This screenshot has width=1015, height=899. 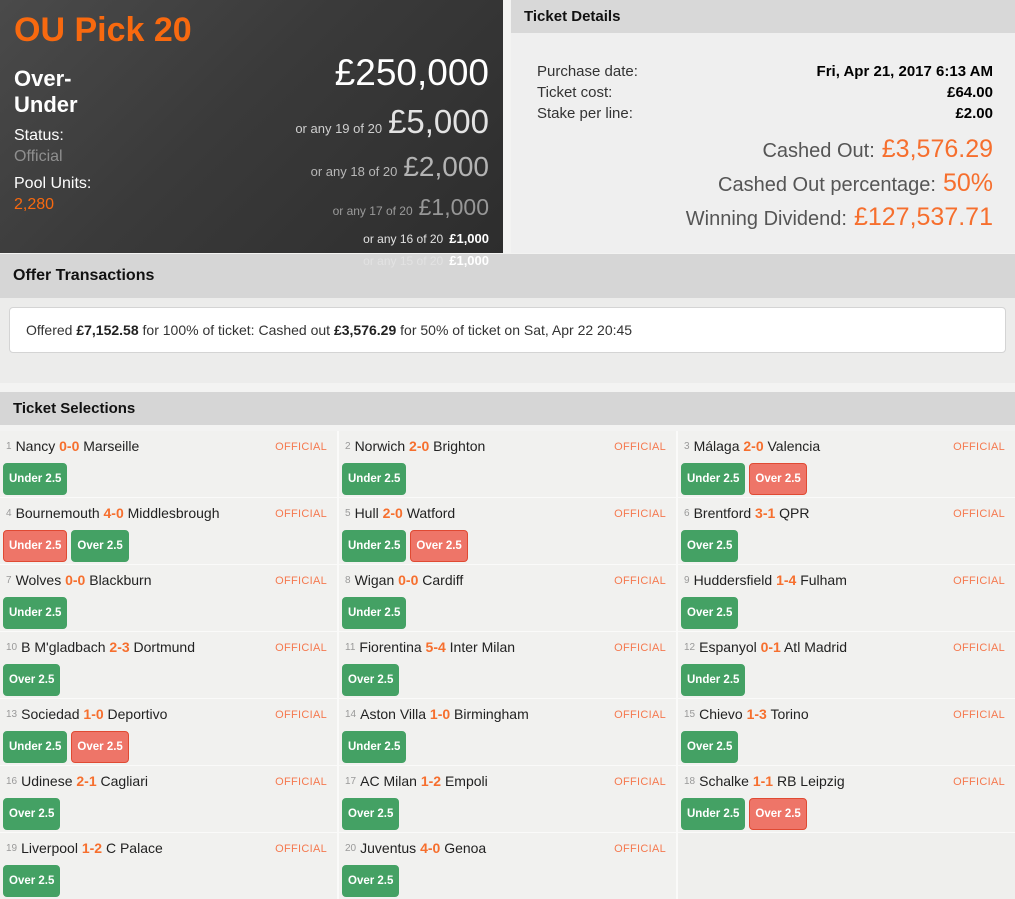 I want to click on prize-qualifier: or any 19 of 20, so click(x=339, y=128).